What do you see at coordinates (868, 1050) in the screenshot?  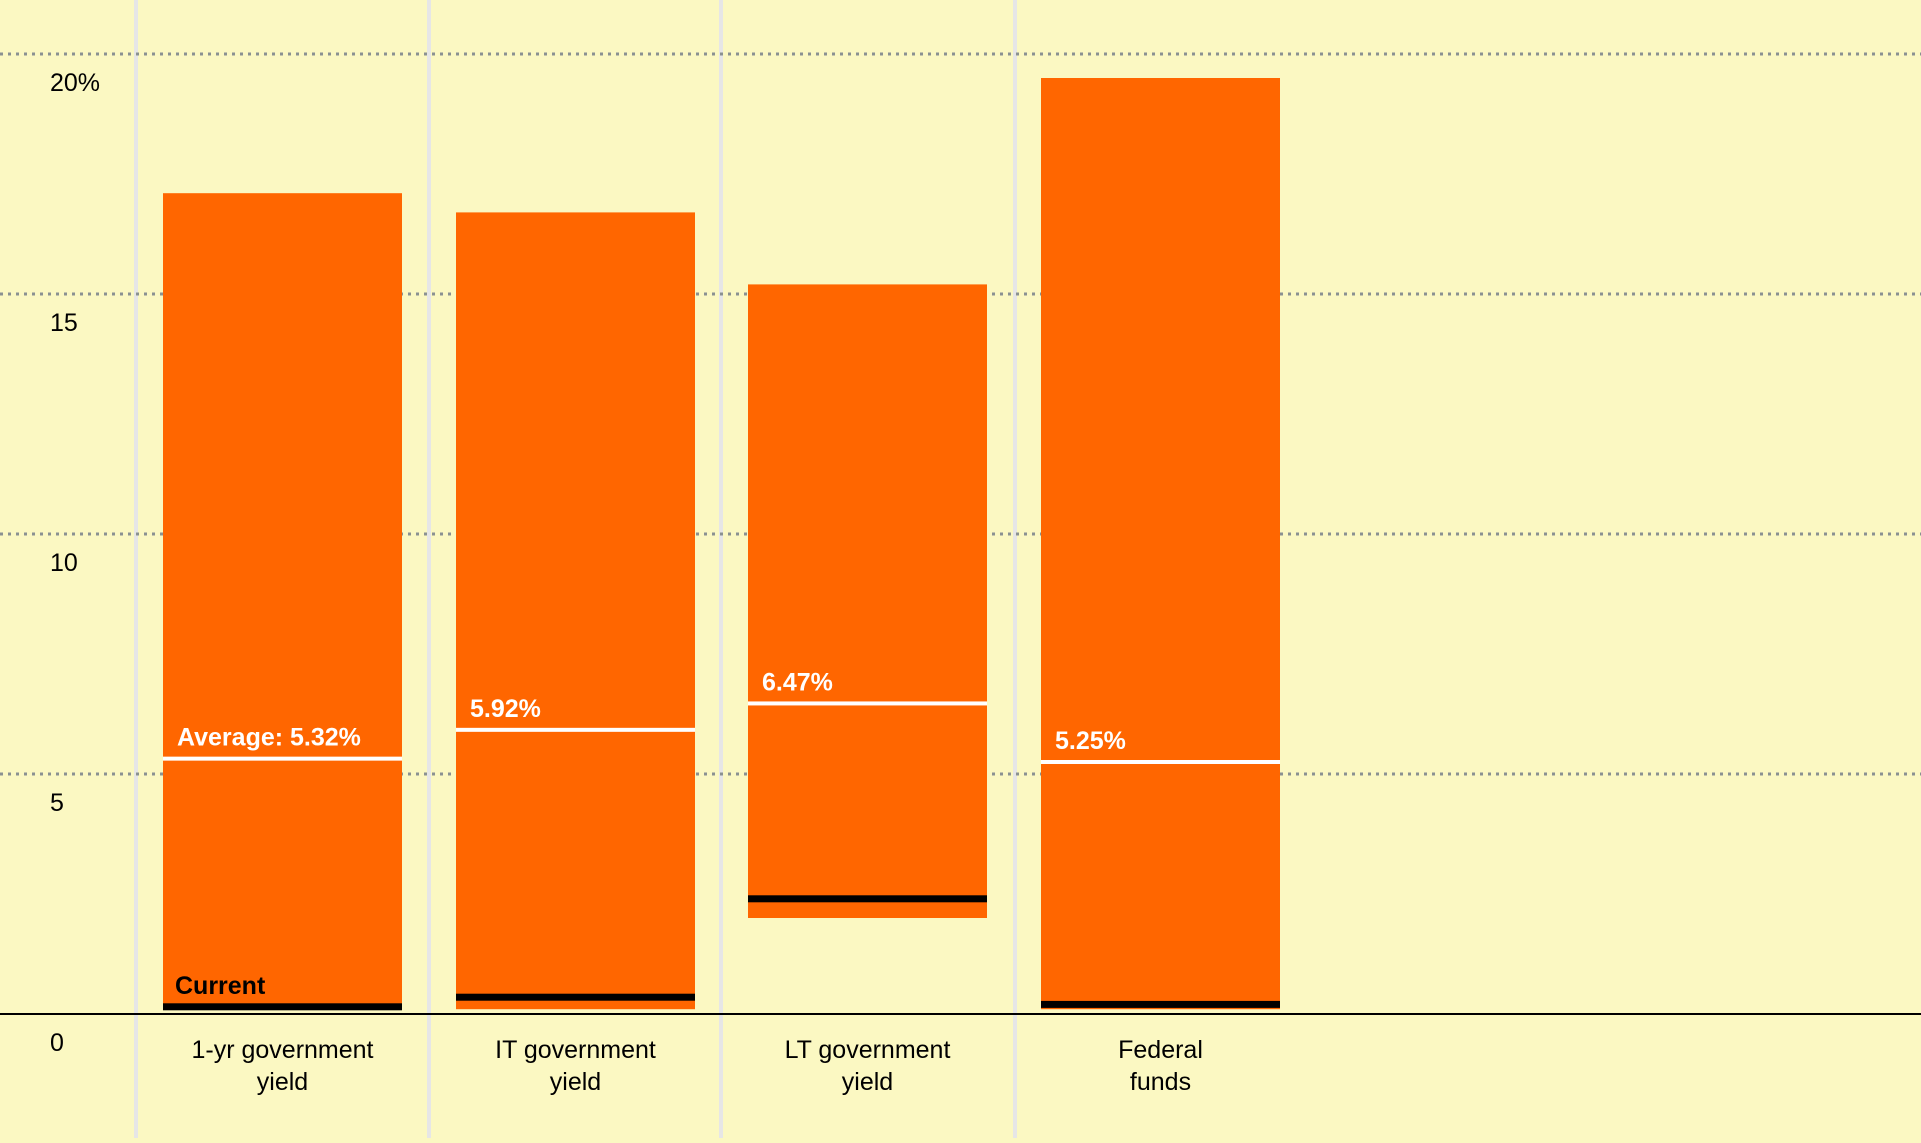 I see `category-label-line1: LT government` at bounding box center [868, 1050].